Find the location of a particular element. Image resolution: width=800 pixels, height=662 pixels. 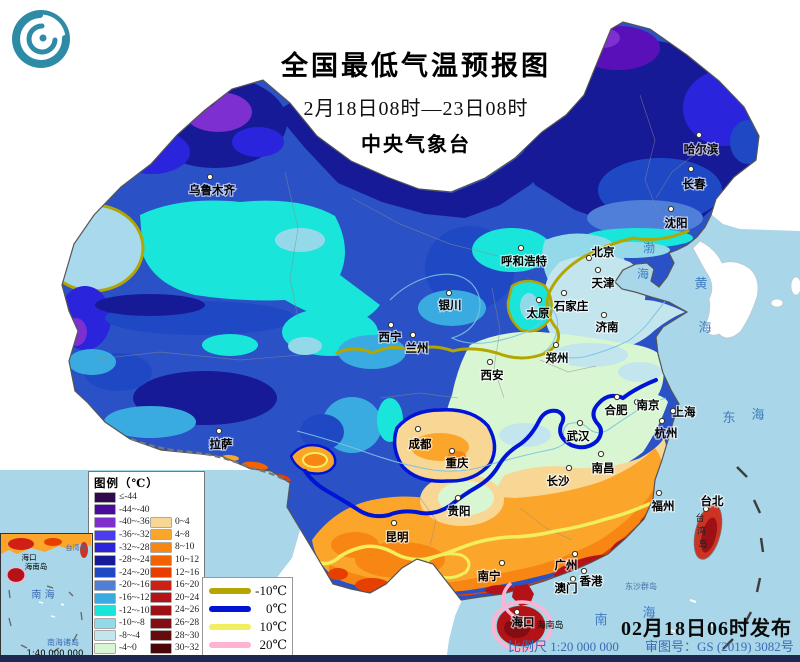

isotherm-20-line is located at coordinates (522, 616).